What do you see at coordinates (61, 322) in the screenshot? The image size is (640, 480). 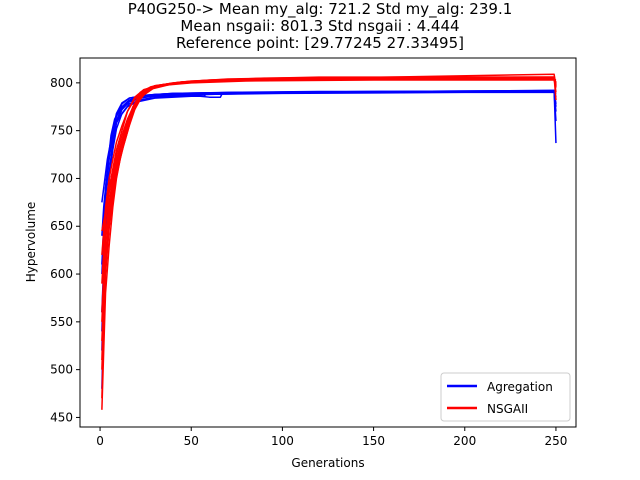 I see `y-tick-label: 550` at bounding box center [61, 322].